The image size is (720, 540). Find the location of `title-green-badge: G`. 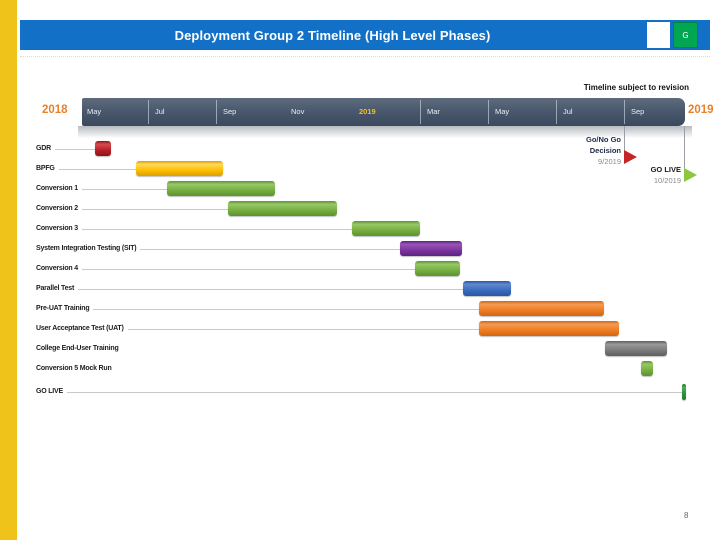

title-green-badge: G is located at coordinates (685, 35).